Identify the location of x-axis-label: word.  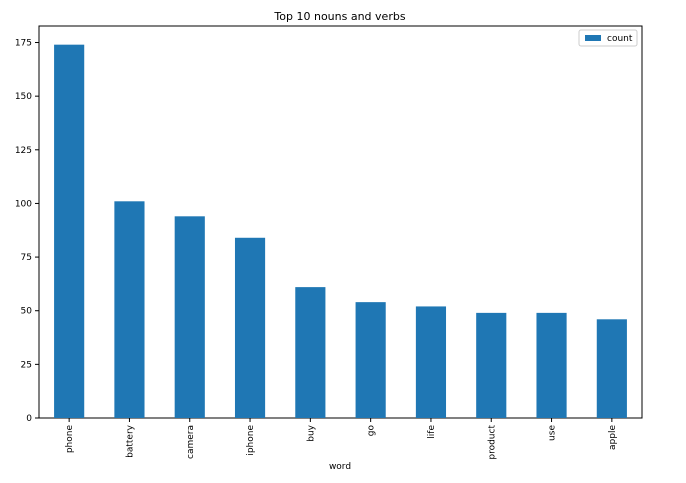
(340, 467).